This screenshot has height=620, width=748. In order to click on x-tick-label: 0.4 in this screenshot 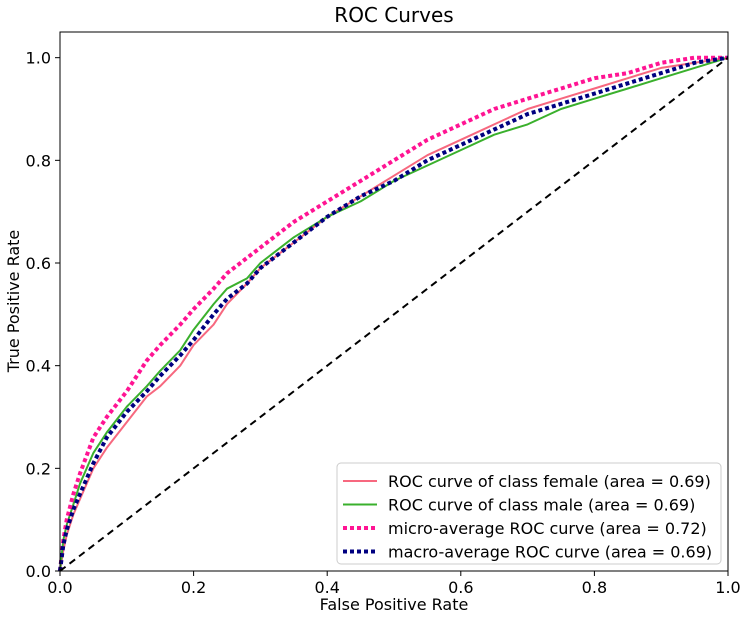, I will do `click(326, 587)`.